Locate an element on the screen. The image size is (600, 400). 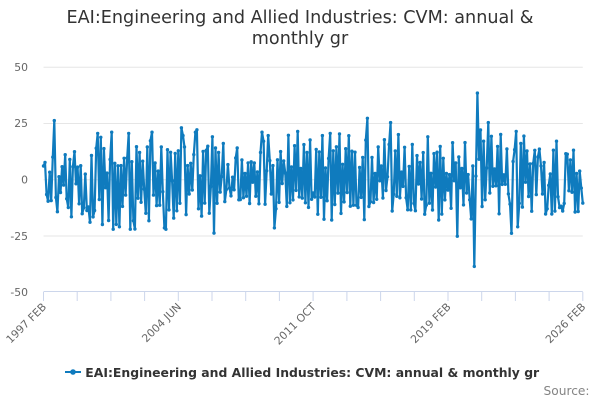
svg-text: 0 is located at coordinates (24, 180).